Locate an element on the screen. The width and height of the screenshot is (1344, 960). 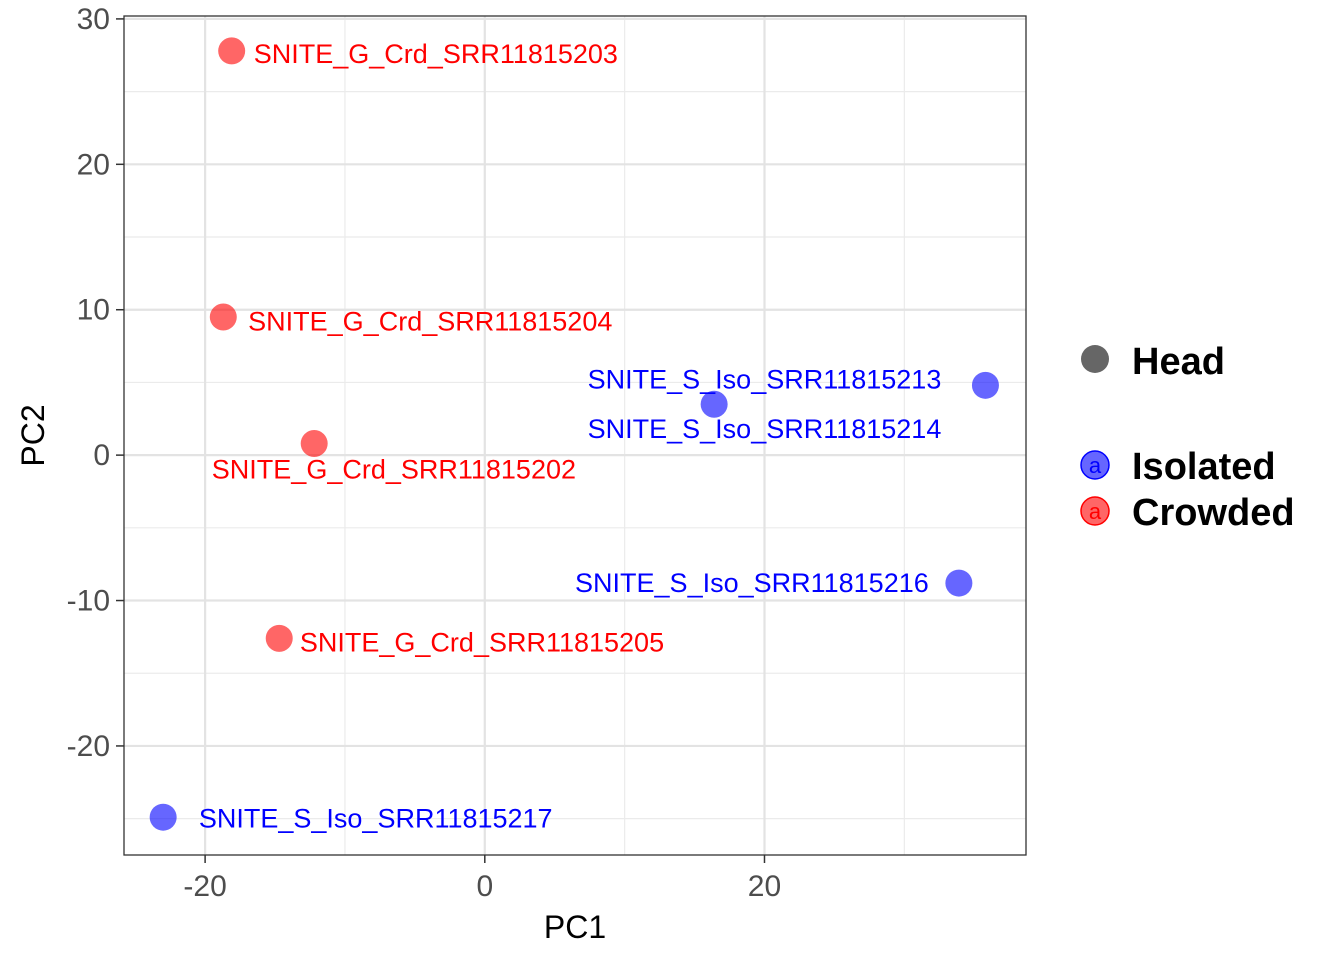
y-tick-label: 30 is located at coordinates (93, 19).